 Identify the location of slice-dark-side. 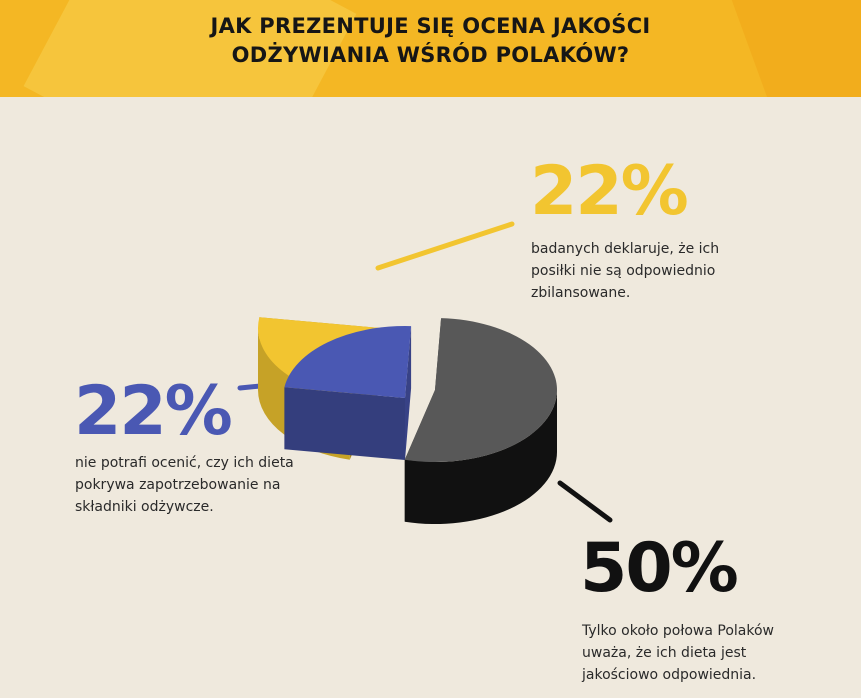
(480, 457).